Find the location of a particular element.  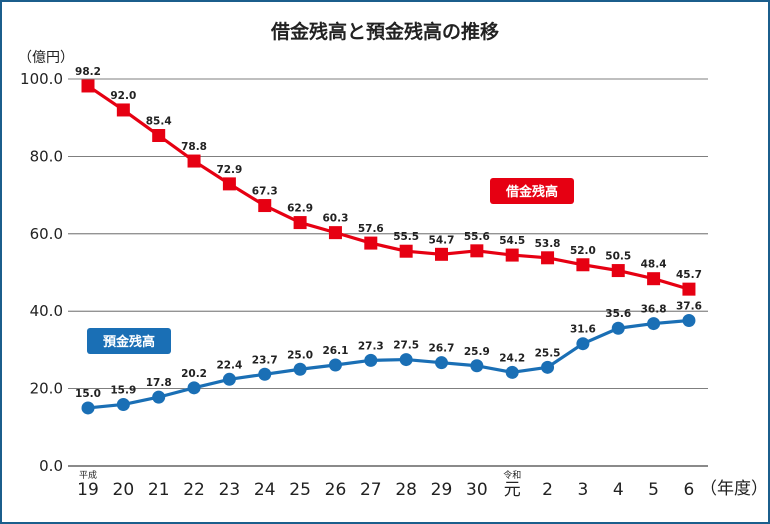

data-label: 20.2 is located at coordinates (194, 374).